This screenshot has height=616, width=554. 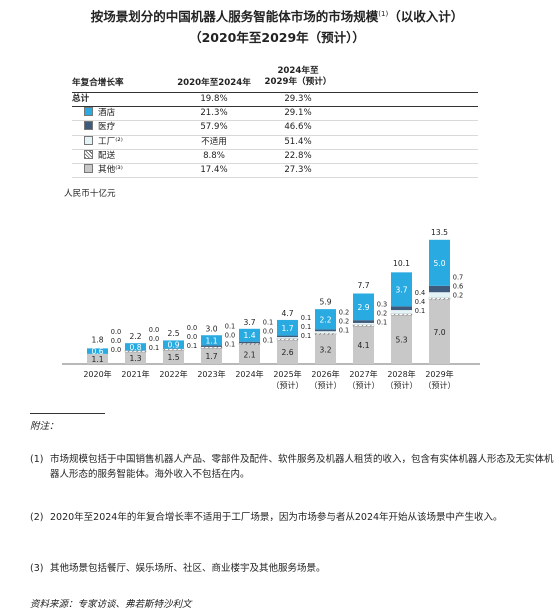 I want to click on chart-subtitle: （2020年至2029年（预计））, so click(x=277, y=37).